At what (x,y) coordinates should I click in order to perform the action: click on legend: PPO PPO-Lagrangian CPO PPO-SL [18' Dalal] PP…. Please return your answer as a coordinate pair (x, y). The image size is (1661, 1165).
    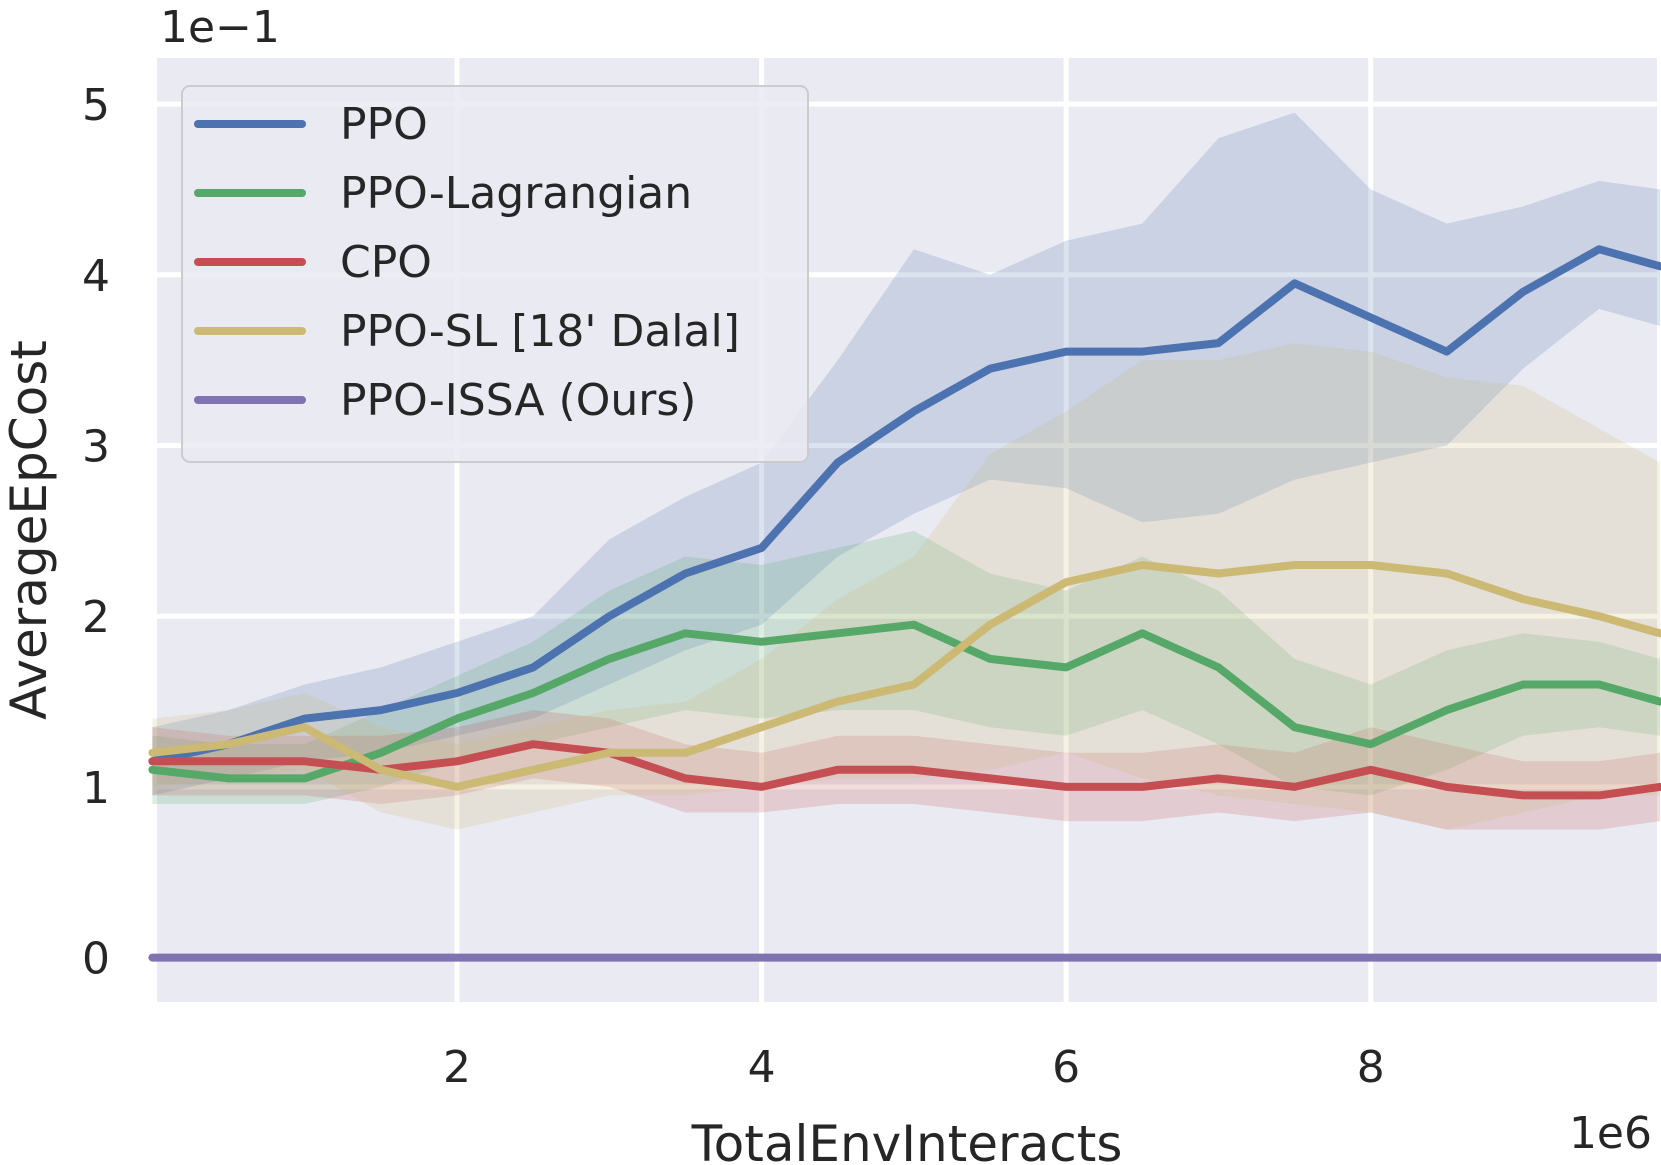
    Looking at the image, I should click on (495, 274).